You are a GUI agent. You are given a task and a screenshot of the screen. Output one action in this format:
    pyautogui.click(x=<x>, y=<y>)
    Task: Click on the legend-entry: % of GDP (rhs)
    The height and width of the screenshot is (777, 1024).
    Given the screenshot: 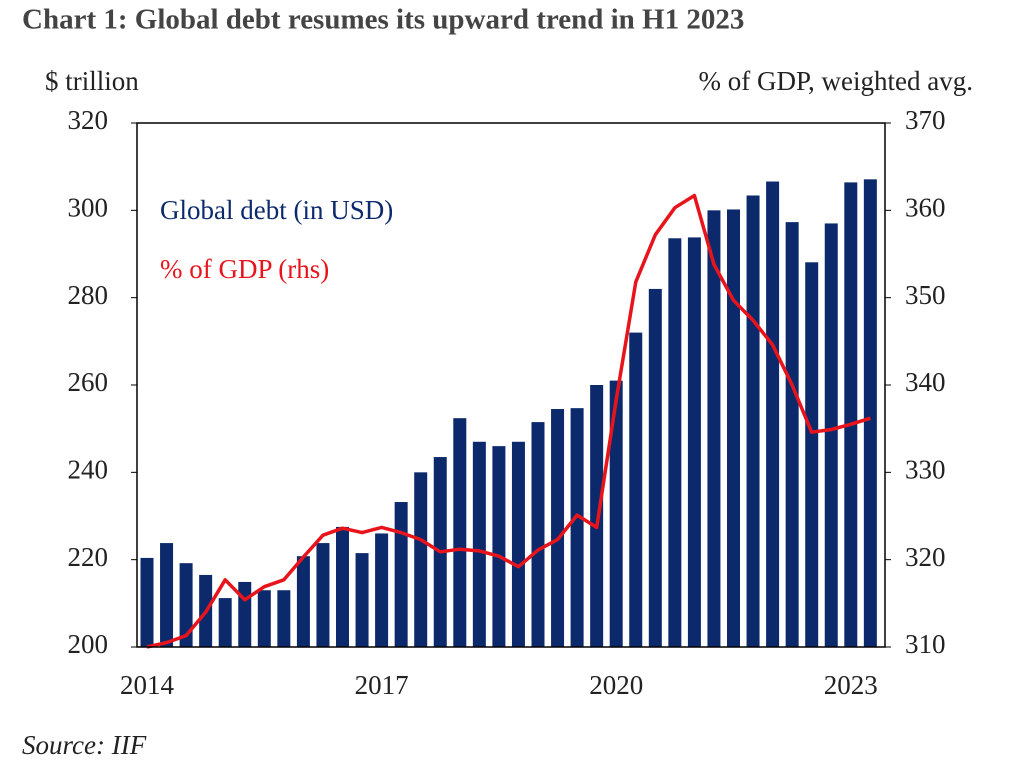 What is the action you would take?
    pyautogui.click(x=244, y=269)
    